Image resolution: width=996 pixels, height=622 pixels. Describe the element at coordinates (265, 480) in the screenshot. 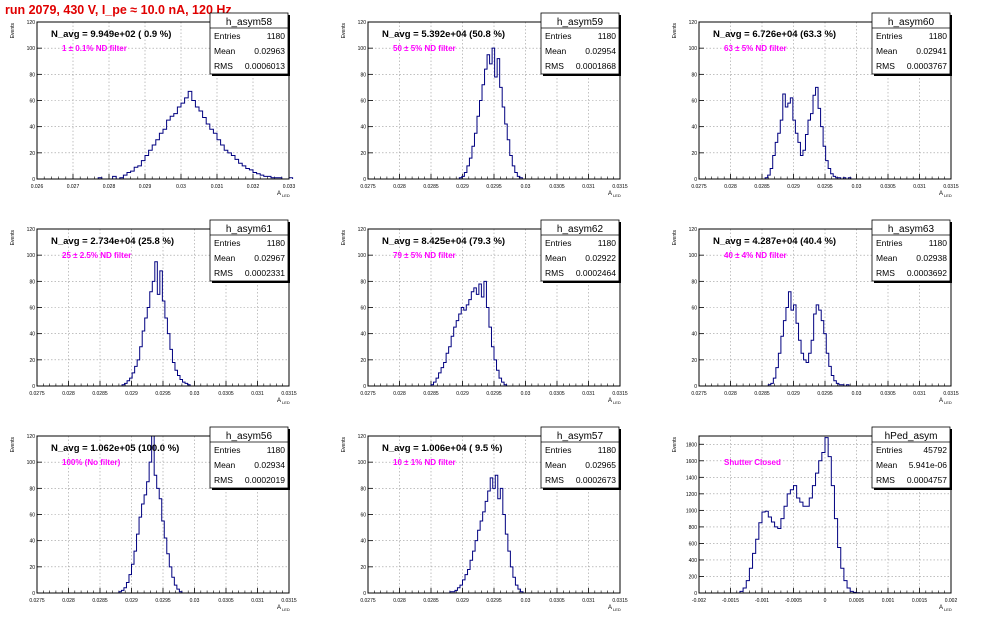

I see `stats-value: 0.0002019` at that location.